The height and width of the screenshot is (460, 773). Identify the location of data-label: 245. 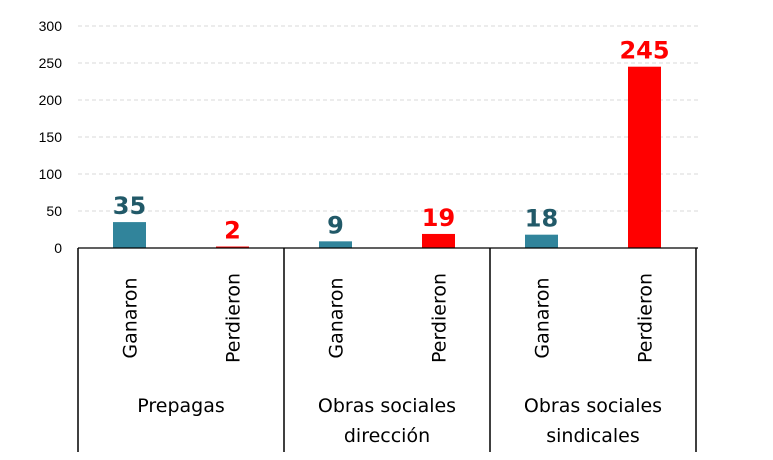
(644, 51).